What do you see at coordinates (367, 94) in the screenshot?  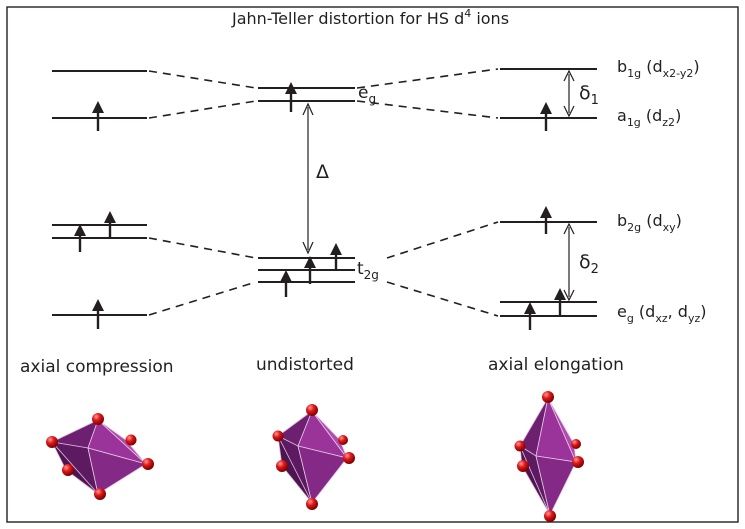 I see `eg-label: eg` at bounding box center [367, 94].